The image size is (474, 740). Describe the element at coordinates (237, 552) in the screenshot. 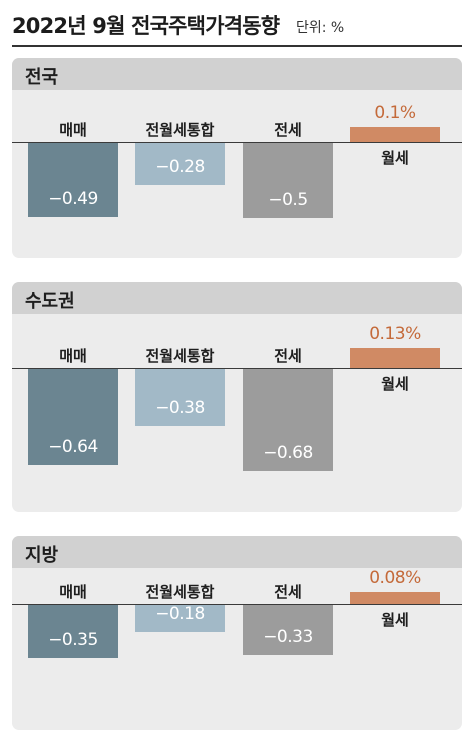

I see `panel-tab: 지방` at that location.